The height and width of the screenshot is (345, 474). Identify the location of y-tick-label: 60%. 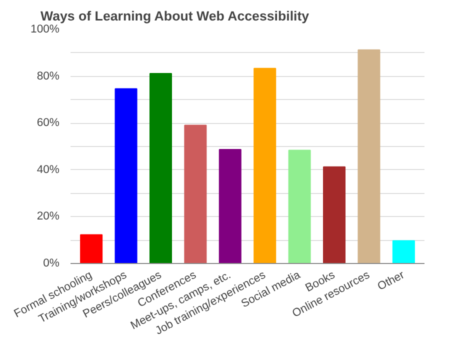
(48, 123).